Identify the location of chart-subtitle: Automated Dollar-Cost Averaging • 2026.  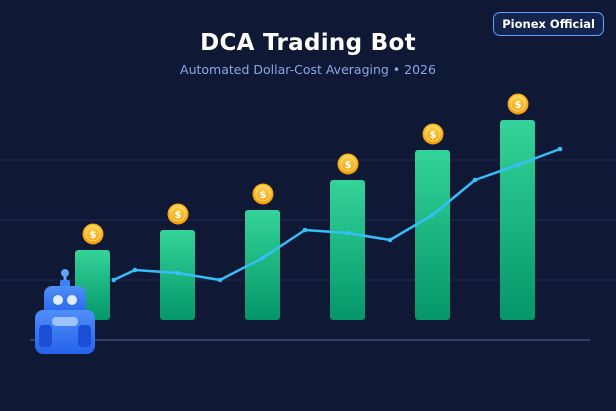
(308, 69).